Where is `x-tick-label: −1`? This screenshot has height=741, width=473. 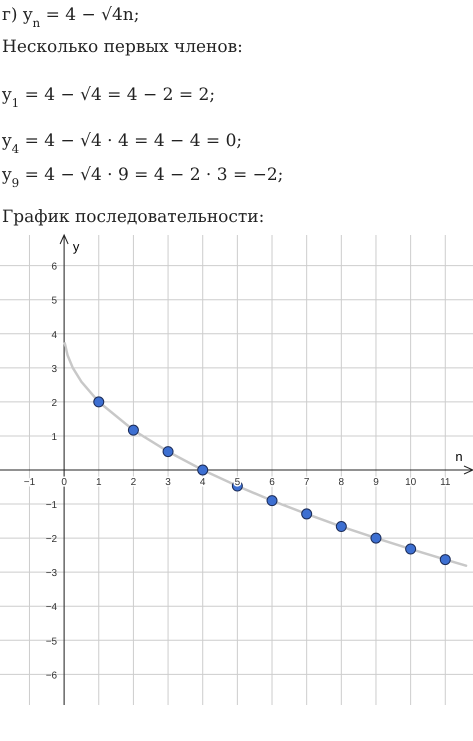
x-tick-label: −1 is located at coordinates (30, 482).